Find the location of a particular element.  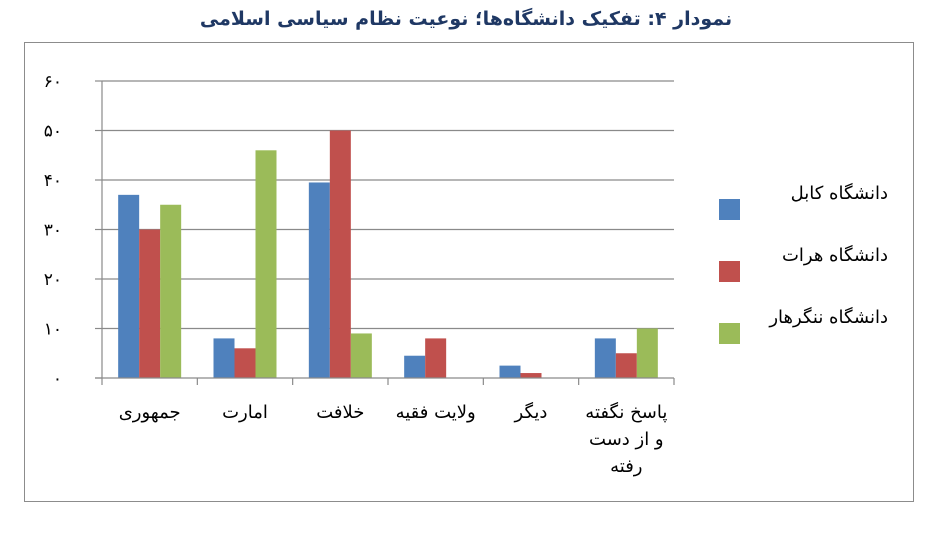

legend-label: دانشگاه ننگرهار is located at coordinates (828, 317).